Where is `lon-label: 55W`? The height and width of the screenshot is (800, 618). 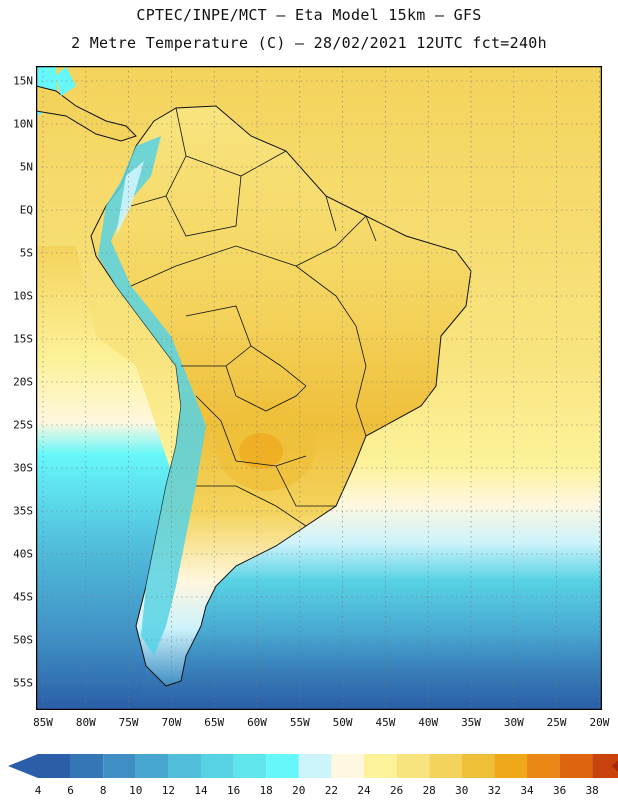
lon-label: 55W is located at coordinates (299, 722).